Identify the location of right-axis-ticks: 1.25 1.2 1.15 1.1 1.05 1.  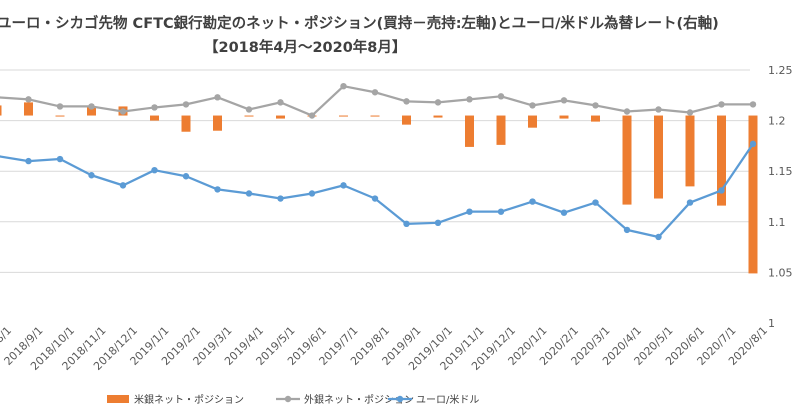
(780, 197).